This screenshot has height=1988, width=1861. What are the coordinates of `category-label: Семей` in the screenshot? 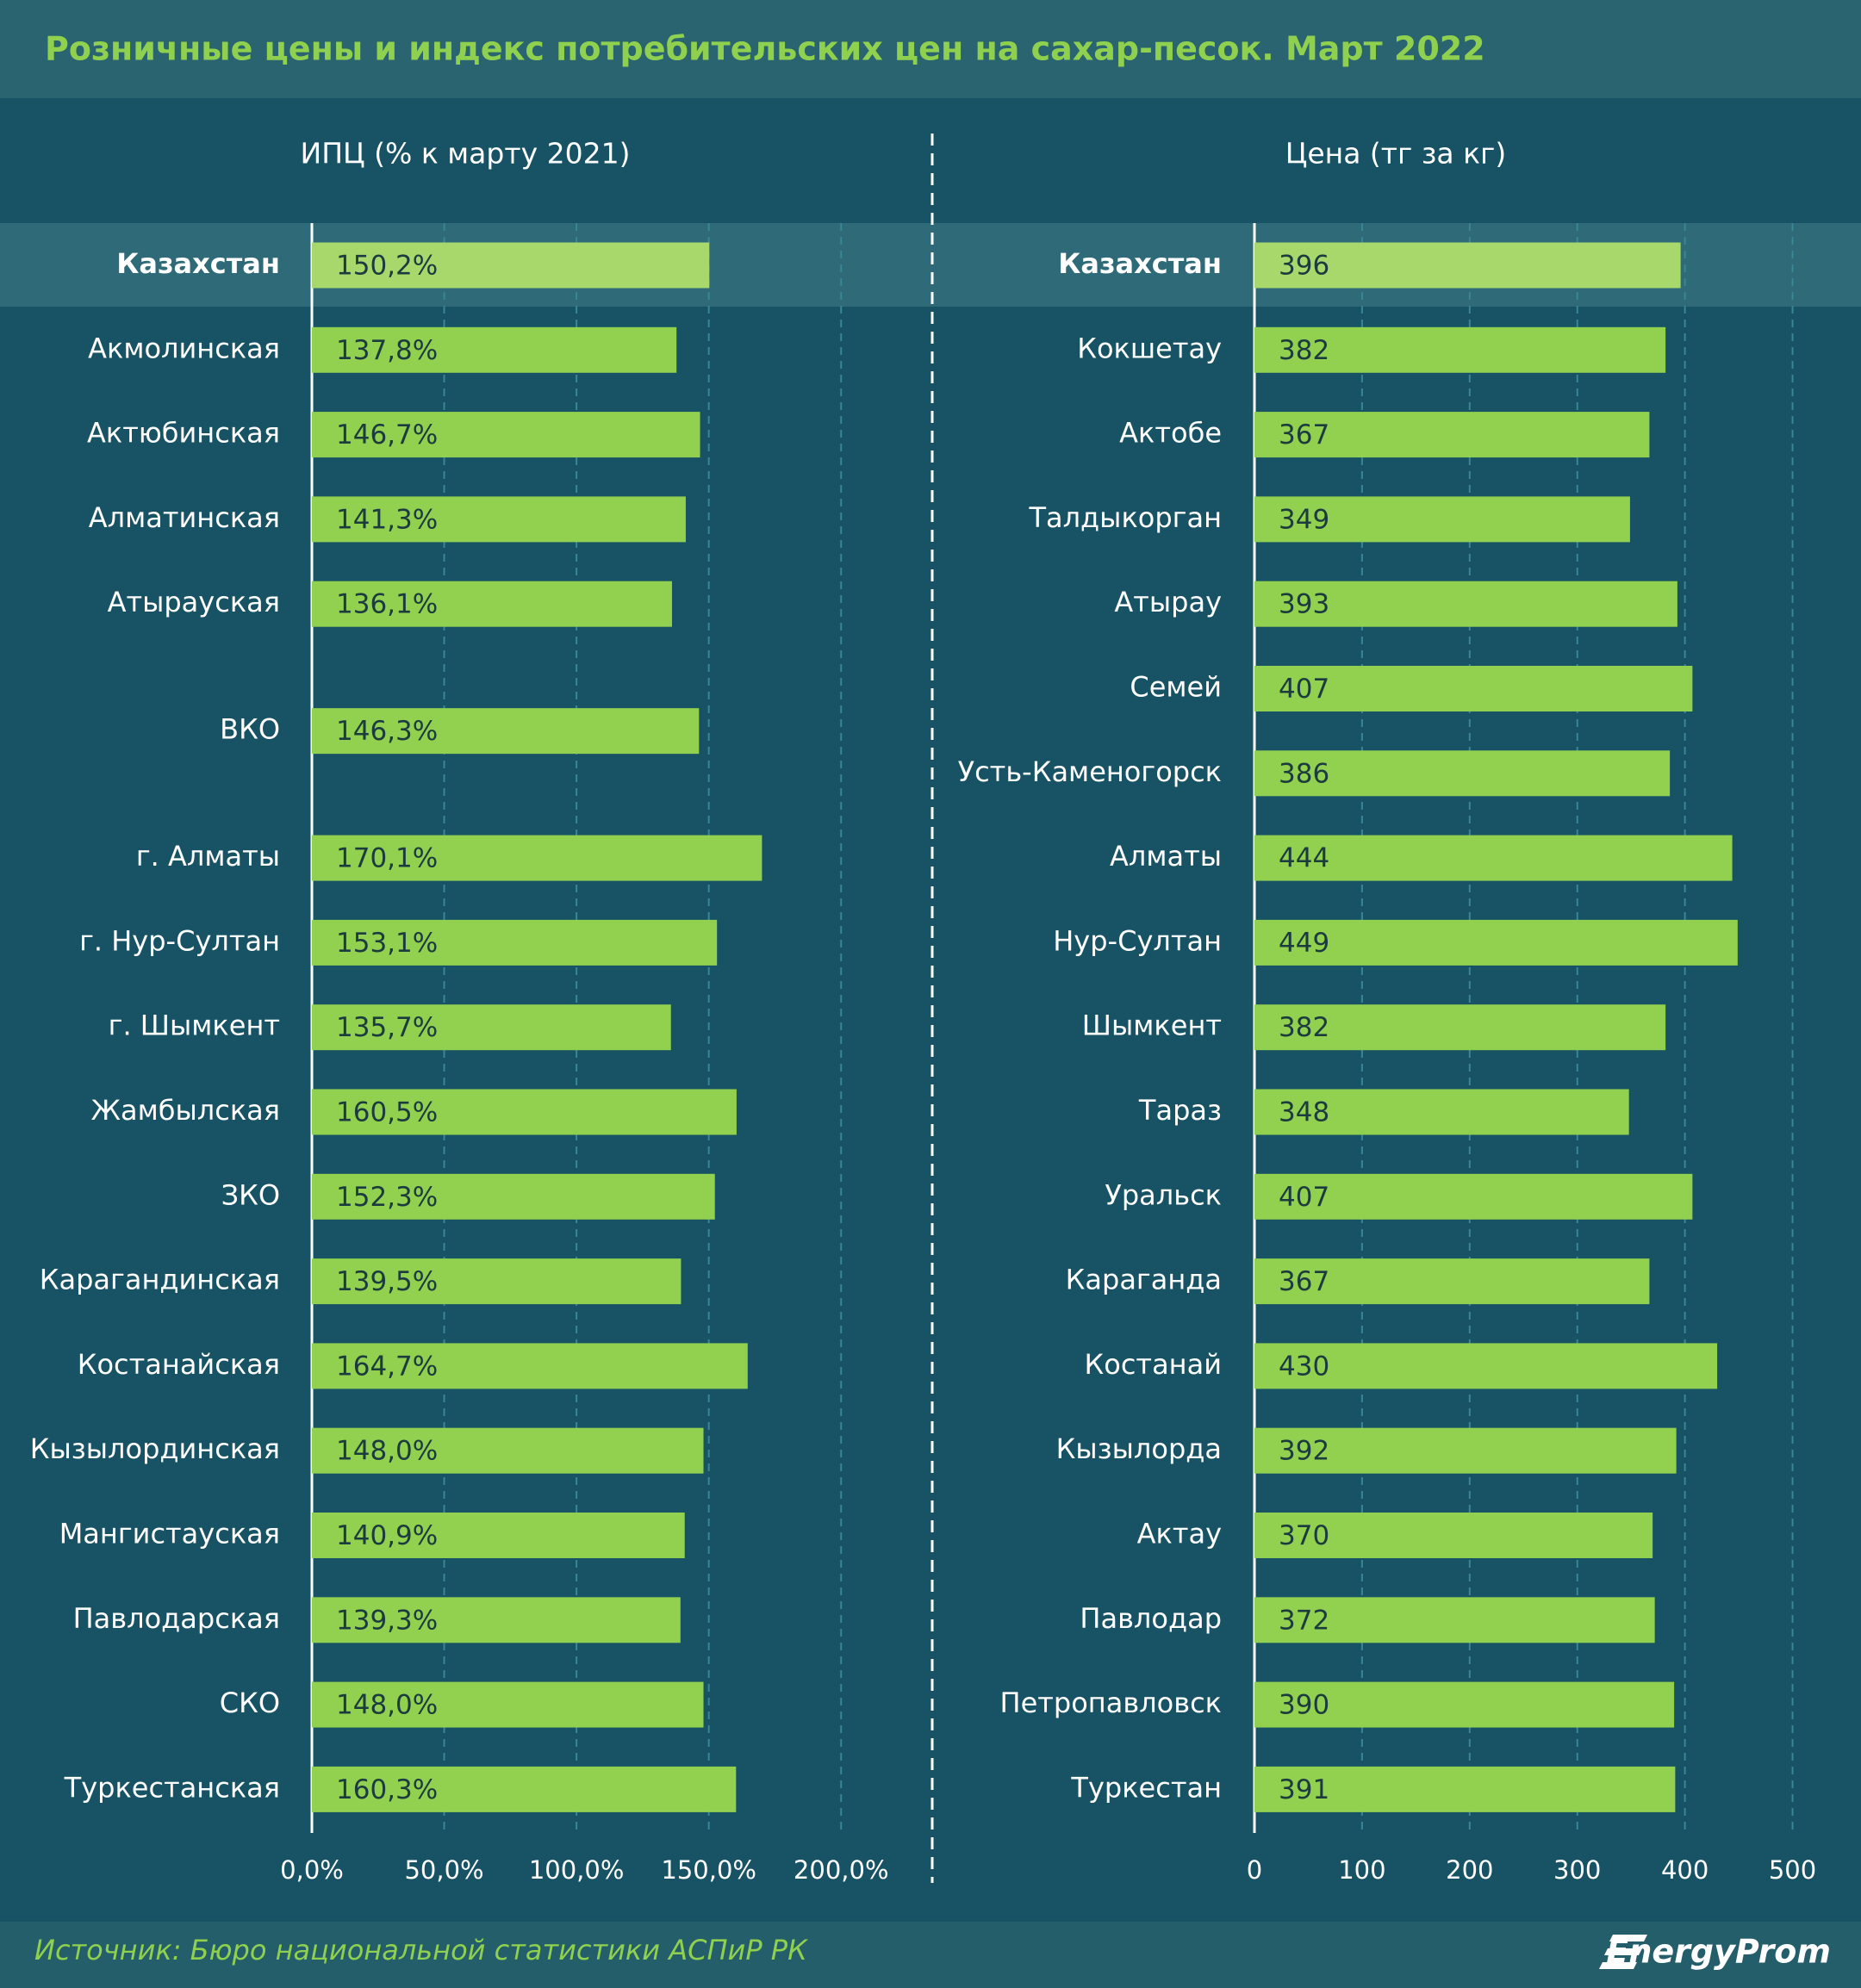 It's located at (1176, 687).